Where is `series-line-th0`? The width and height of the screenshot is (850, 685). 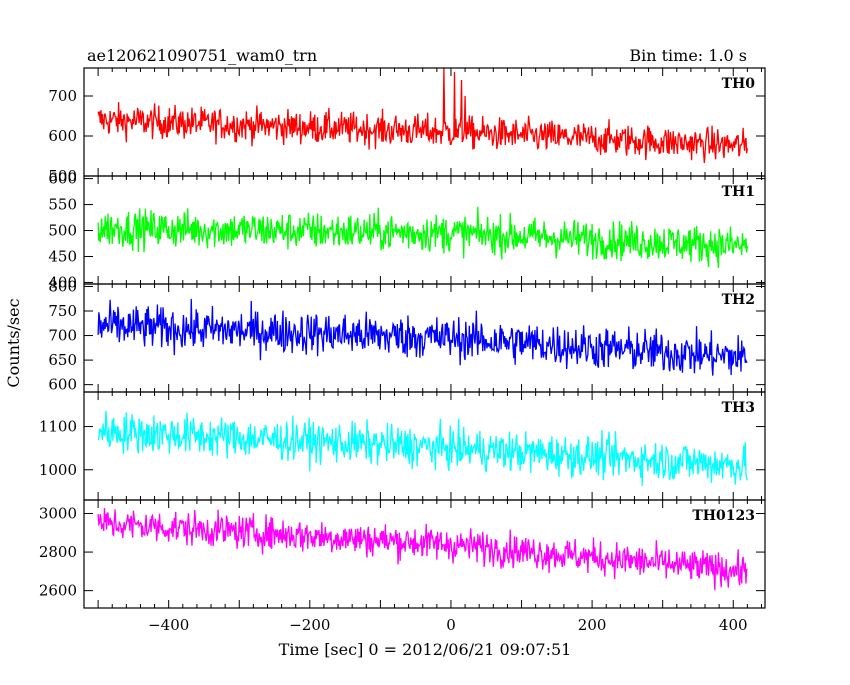
series-line-th0 is located at coordinates (423, 115).